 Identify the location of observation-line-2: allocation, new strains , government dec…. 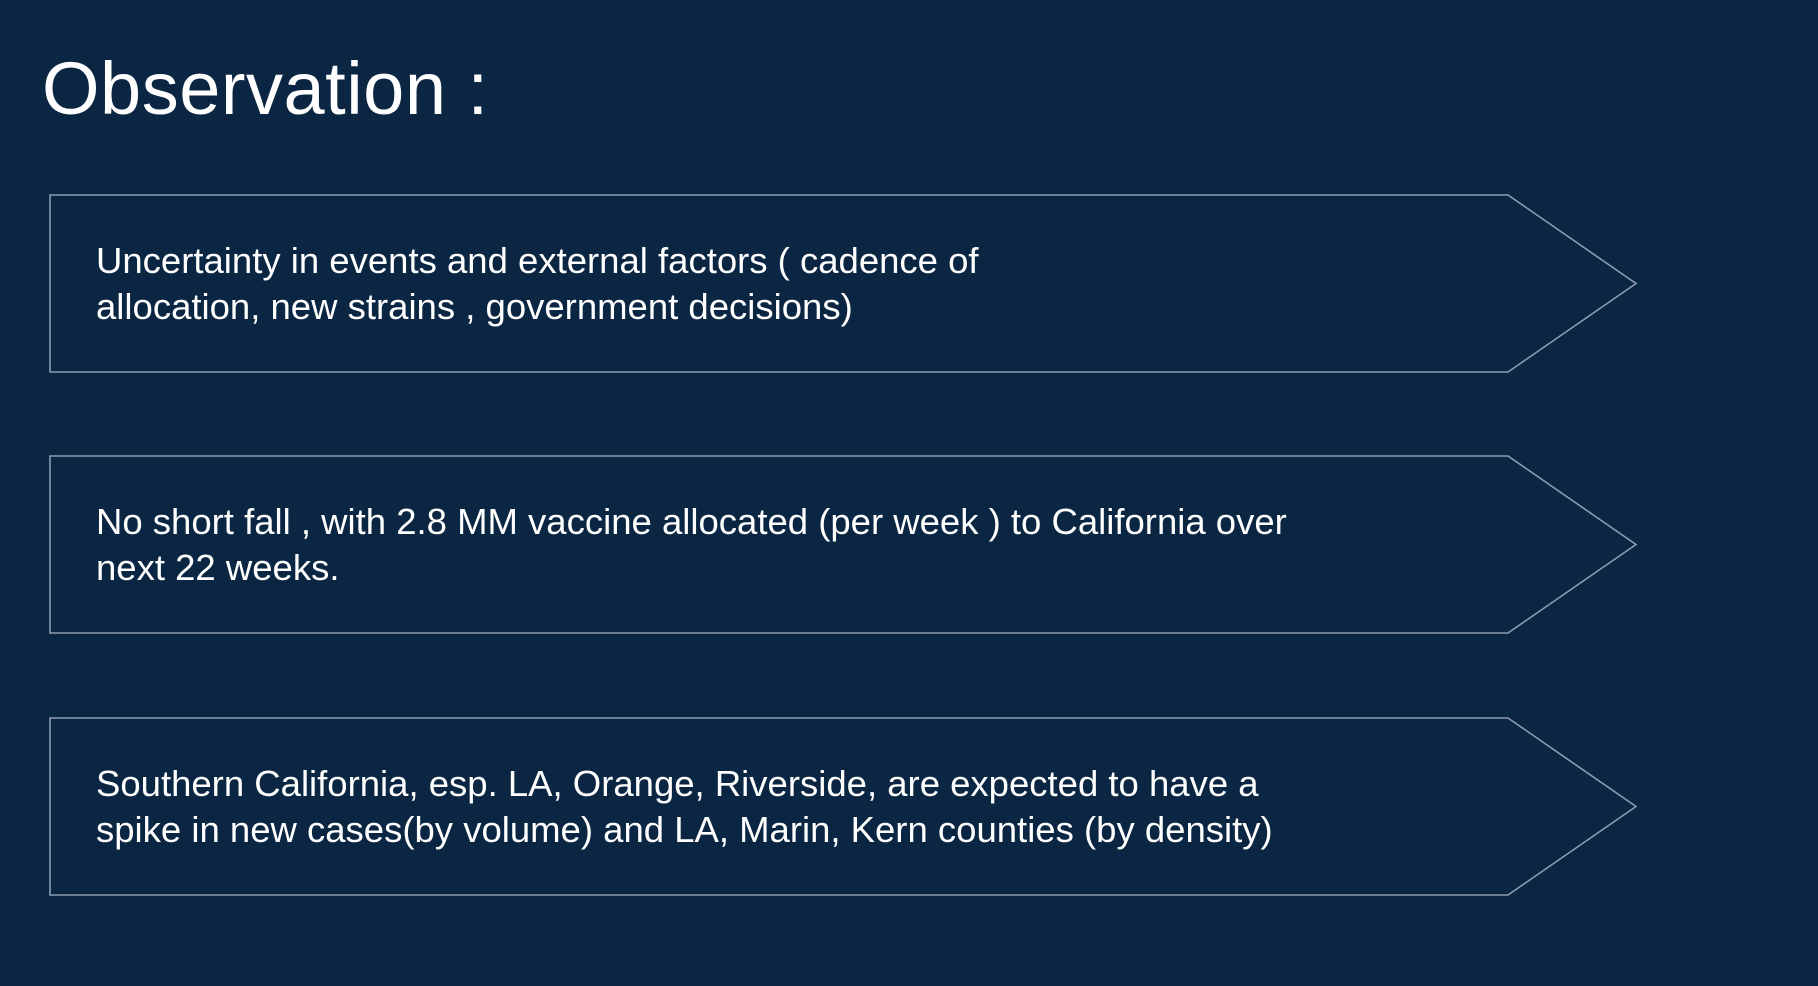
(474, 306).